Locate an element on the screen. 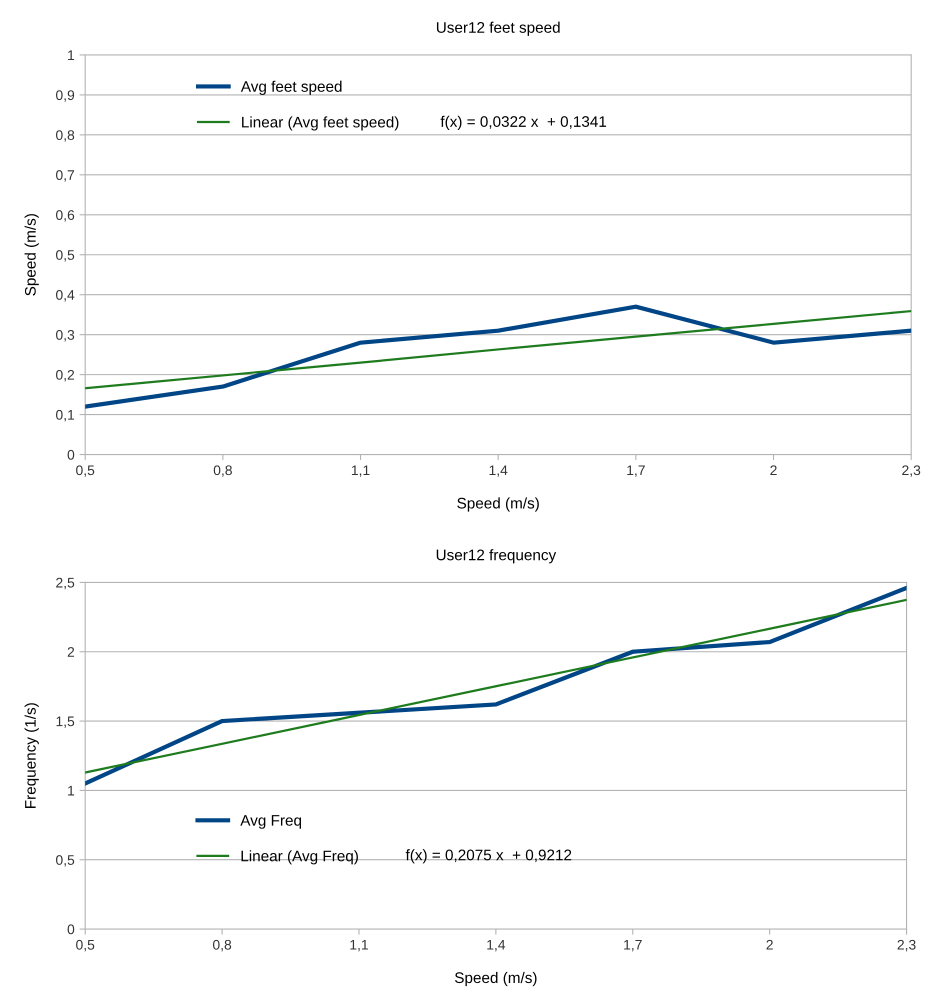 Image resolution: width=926 pixels, height=999 pixels. y-tick-label: 0,4 is located at coordinates (65, 296).